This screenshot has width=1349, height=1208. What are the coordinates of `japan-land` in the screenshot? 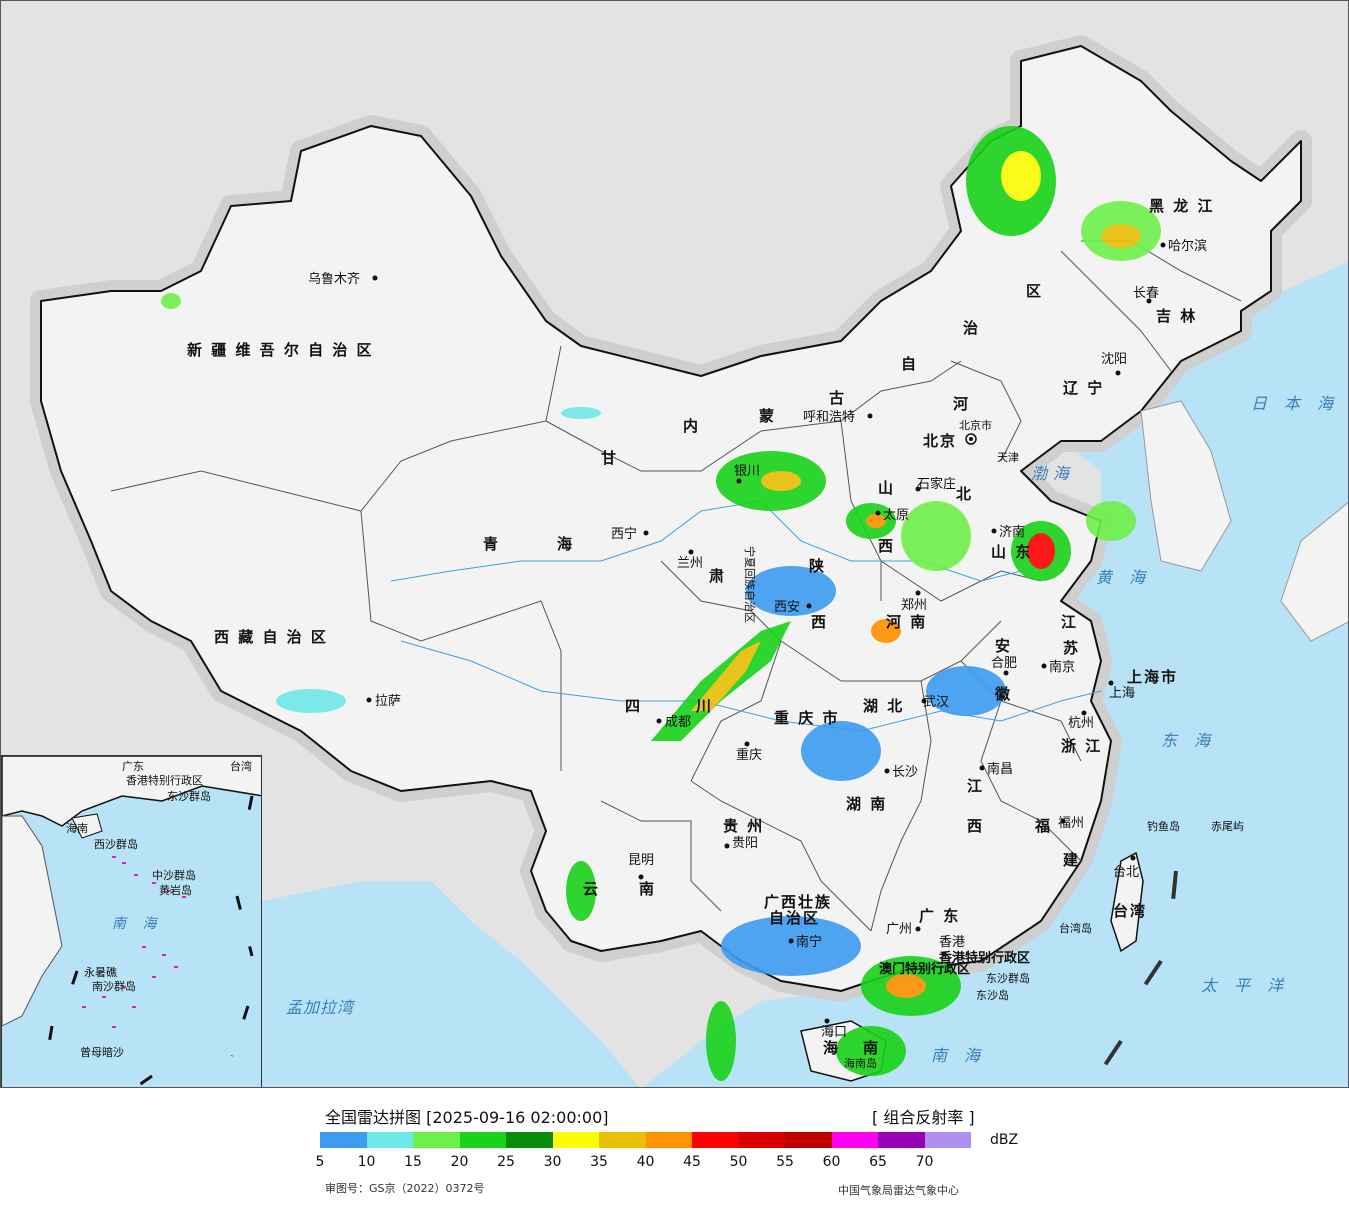 It's located at (1314, 571).